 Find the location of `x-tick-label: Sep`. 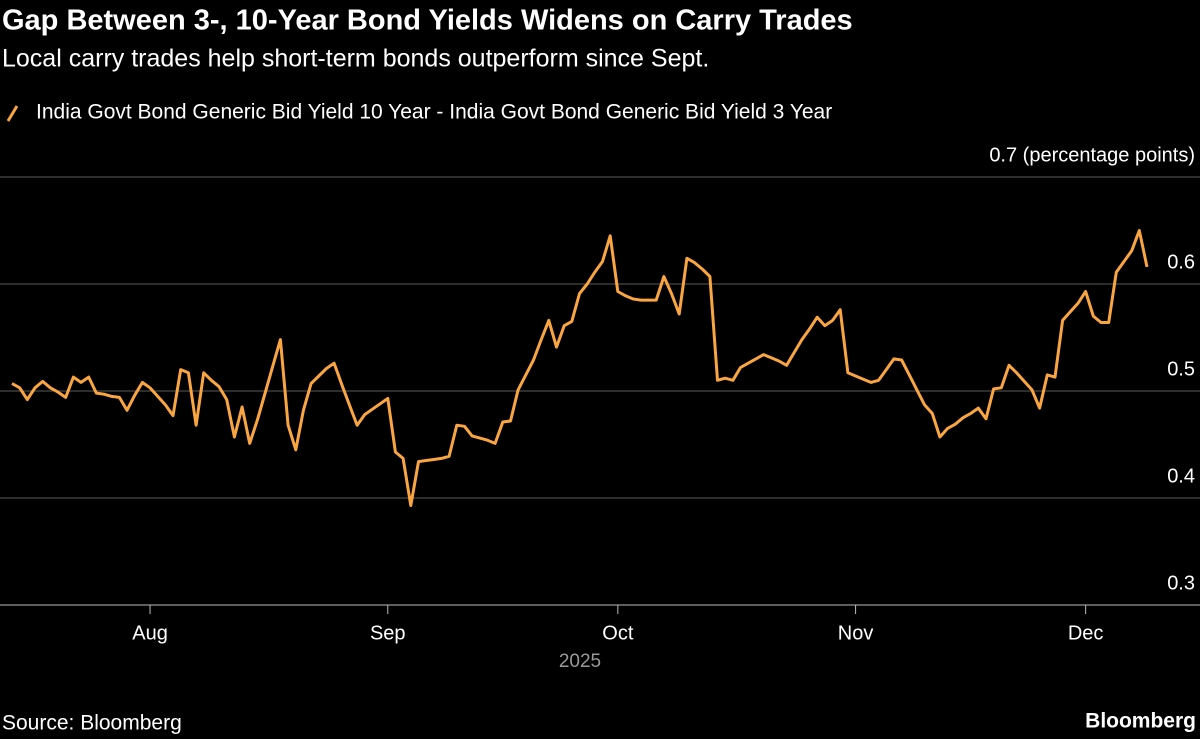

x-tick-label: Sep is located at coordinates (388, 633).